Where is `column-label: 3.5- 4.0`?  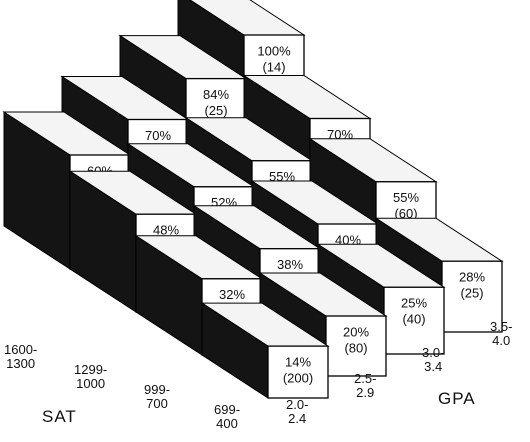
column-label: 3.5- 4.0 is located at coordinates (501, 333).